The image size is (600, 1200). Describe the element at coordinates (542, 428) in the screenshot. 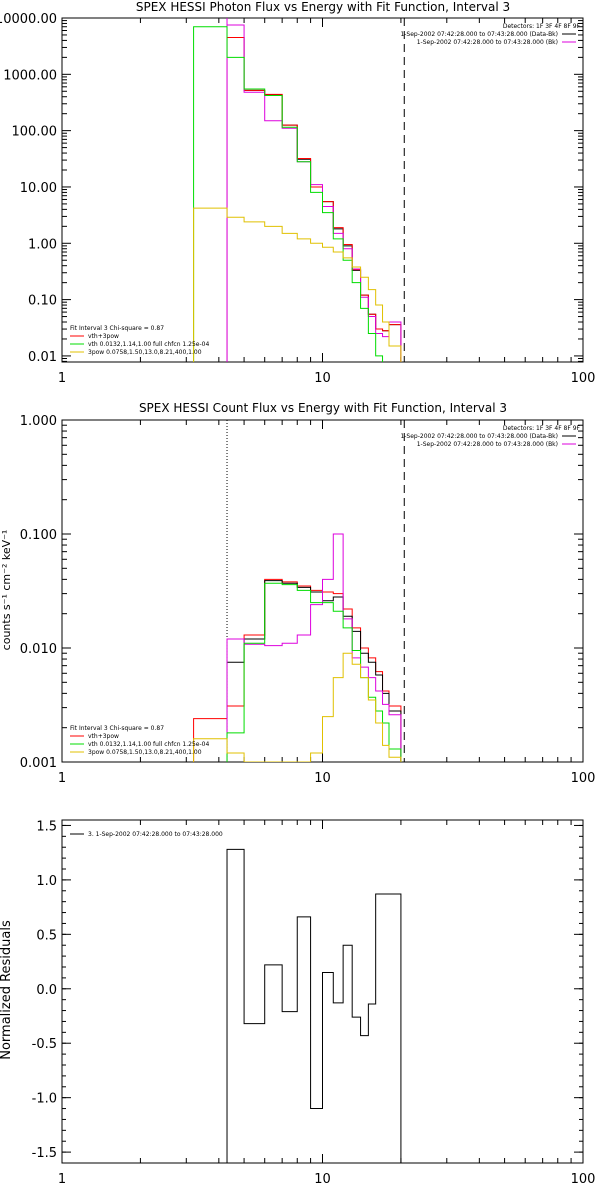

I see `count-flux-legend-text: Detectors: 1F 3F 4F 8F 9F` at that location.